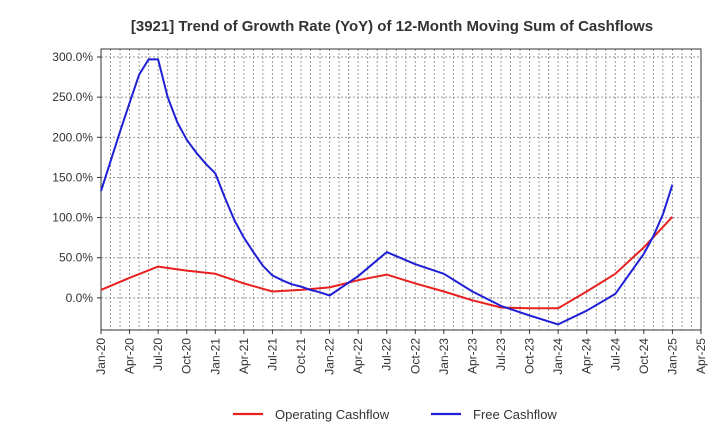 The height and width of the screenshot is (440, 720). What do you see at coordinates (515, 414) in the screenshot?
I see `legend-label-free-cashflow: Free Cashflow` at bounding box center [515, 414].